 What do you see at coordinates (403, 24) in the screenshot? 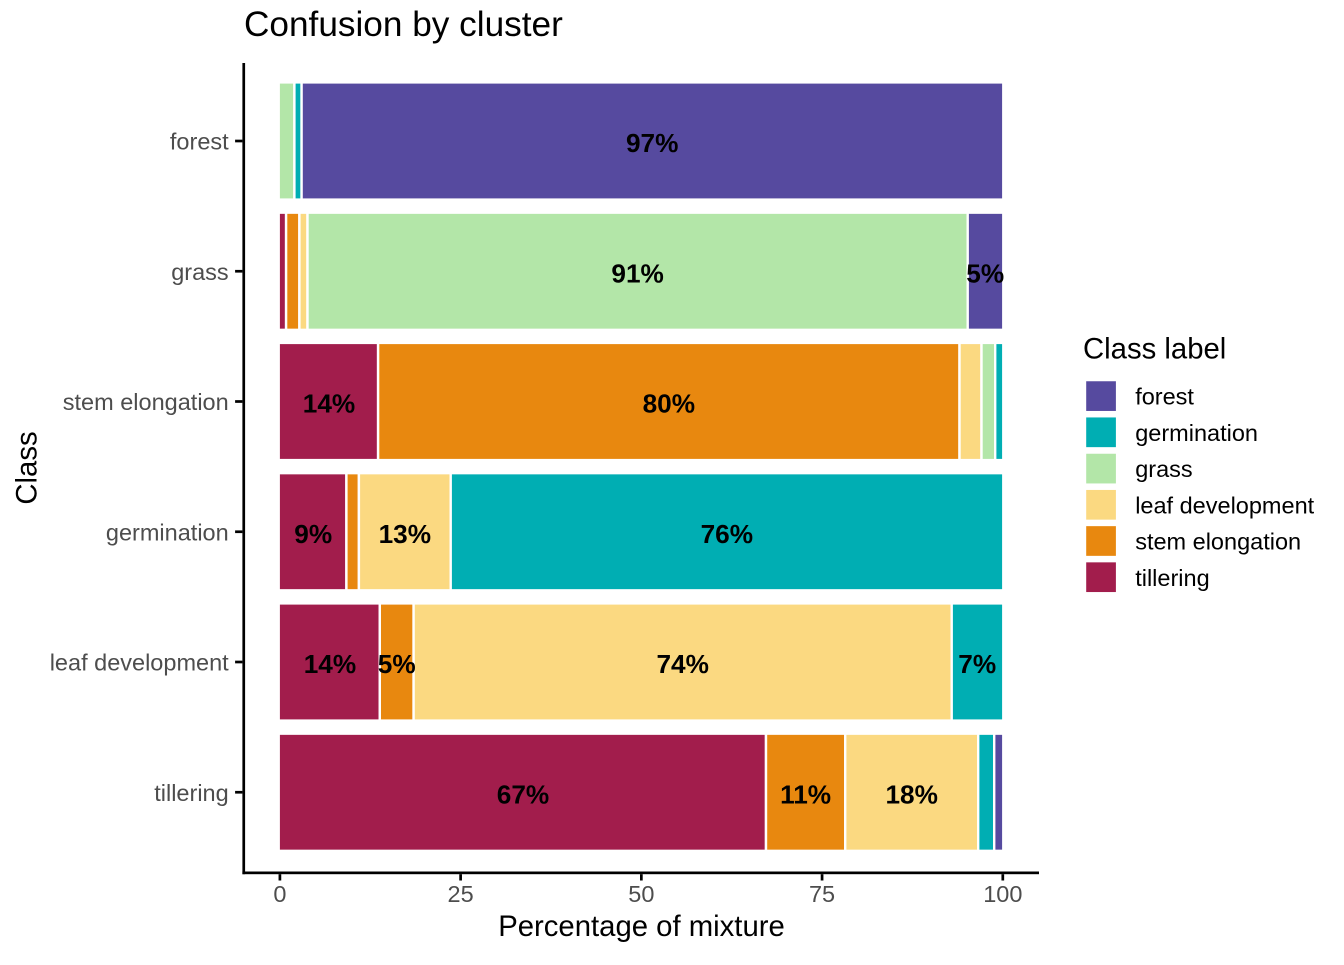
I see `svg-text: Confusion by cluster` at bounding box center [403, 24].